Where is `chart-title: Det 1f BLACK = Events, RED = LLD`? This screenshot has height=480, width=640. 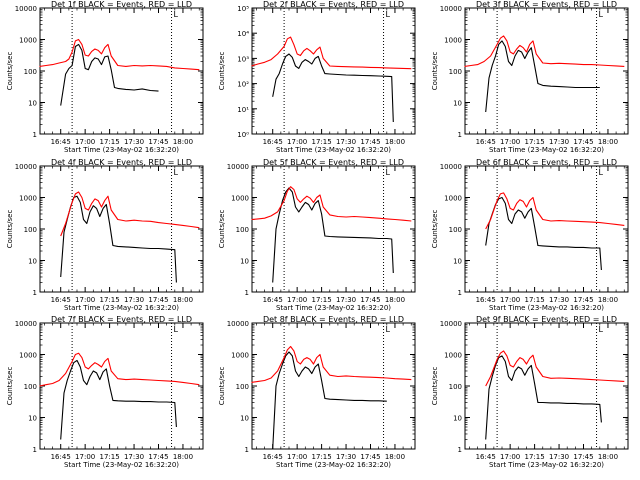 chart-title: Det 1f BLACK = Events, RED = LLD is located at coordinates (121, 4).